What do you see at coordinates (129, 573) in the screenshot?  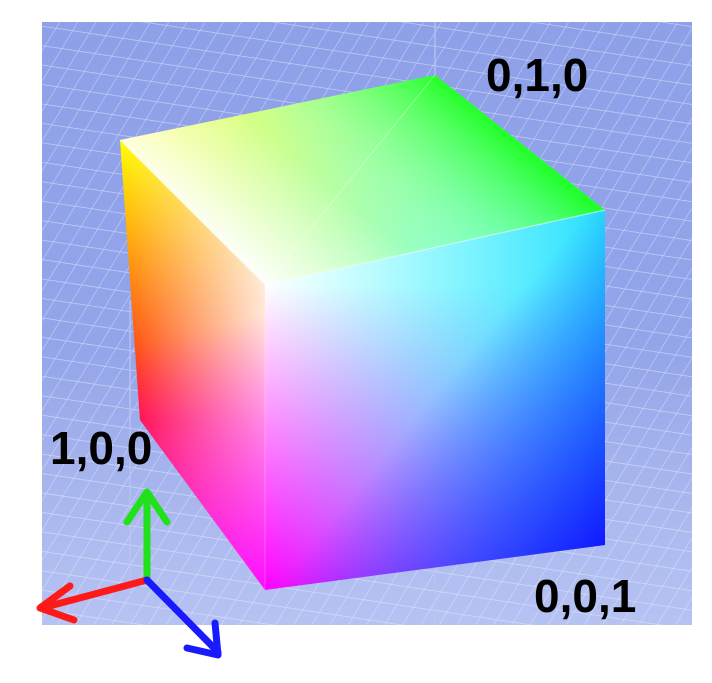 I see `axes-gizmo` at bounding box center [129, 573].